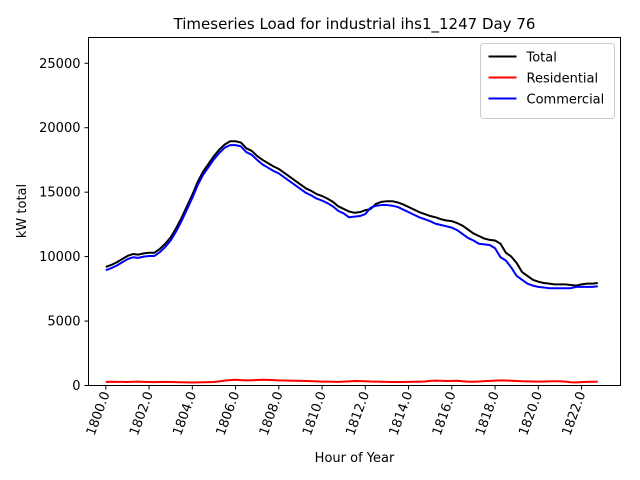  Describe the element at coordinates (59, 128) in the screenshot. I see `y-tick-label: 20000` at that location.